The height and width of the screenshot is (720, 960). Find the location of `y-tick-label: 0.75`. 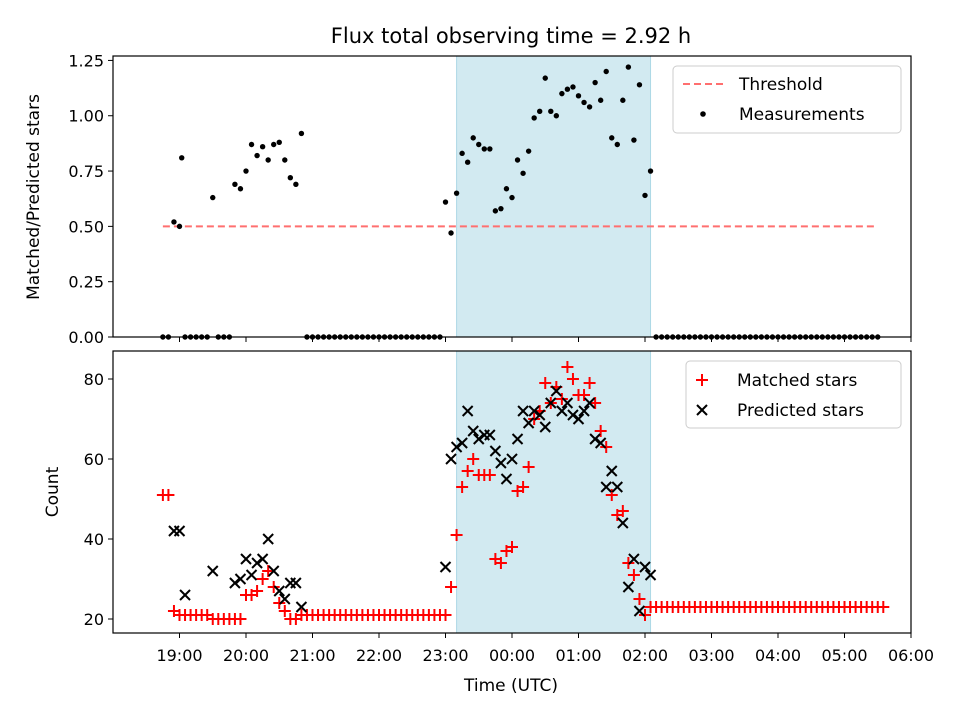

y-tick-label: 0.75 is located at coordinates (86, 171).